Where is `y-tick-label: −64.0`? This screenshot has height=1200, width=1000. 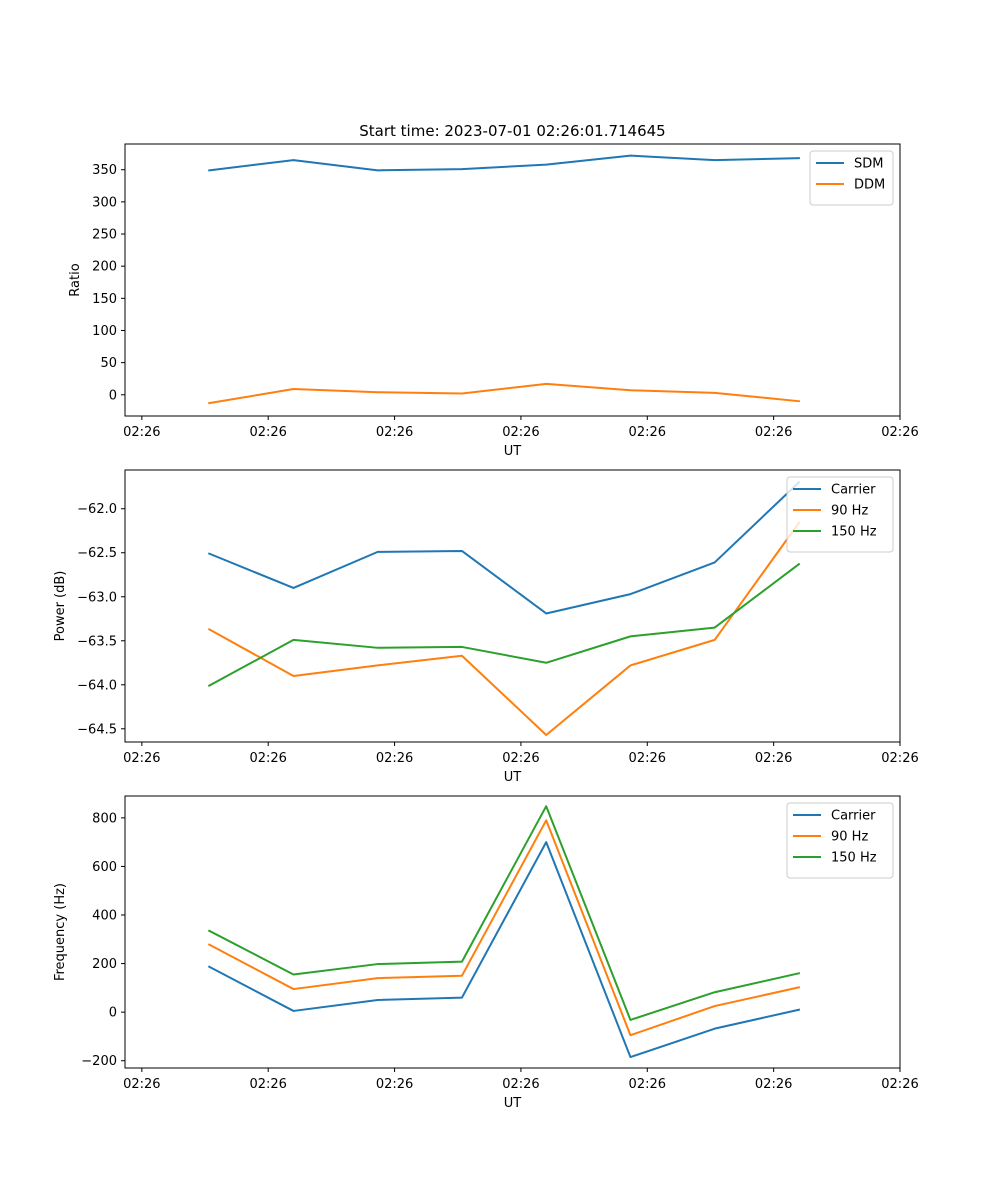 y-tick-label: −64.0 is located at coordinates (97, 685).